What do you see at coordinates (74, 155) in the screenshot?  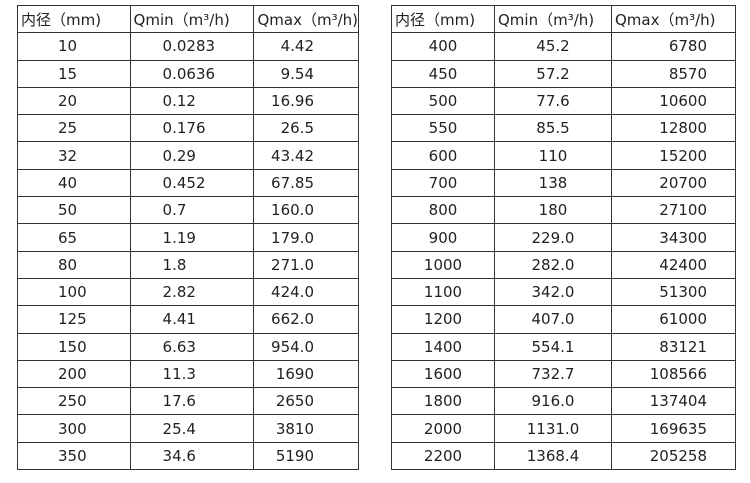 I see `table-cell: 32` at bounding box center [74, 155].